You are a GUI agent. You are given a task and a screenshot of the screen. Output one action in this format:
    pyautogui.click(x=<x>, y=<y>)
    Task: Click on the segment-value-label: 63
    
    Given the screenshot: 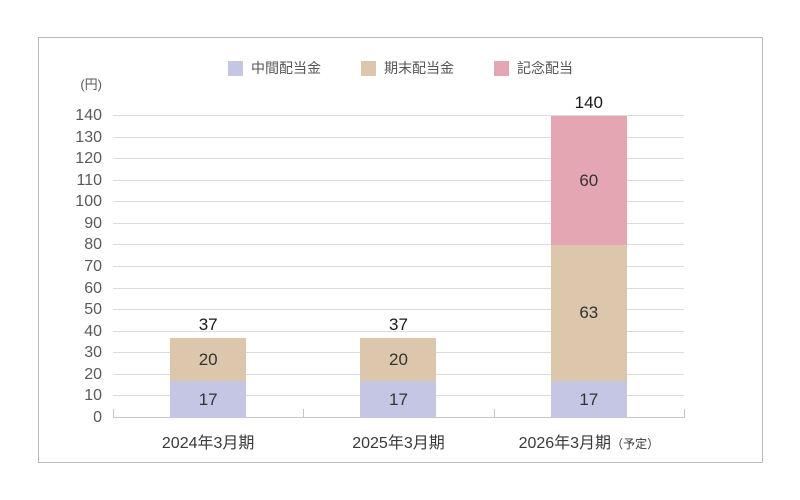 What is the action you would take?
    pyautogui.click(x=589, y=313)
    